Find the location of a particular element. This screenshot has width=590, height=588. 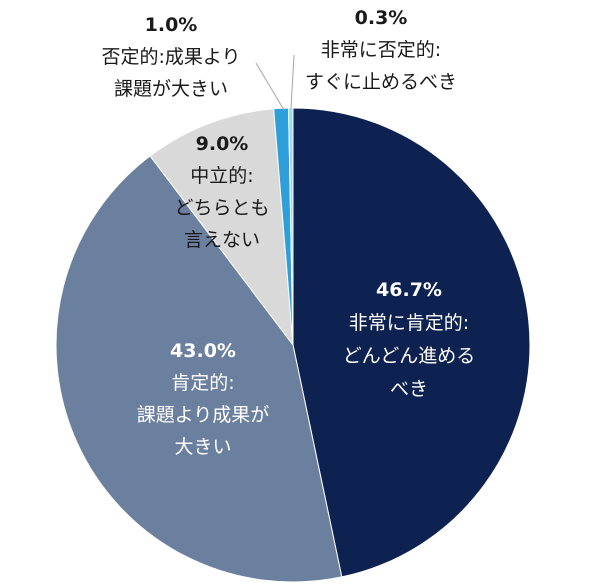

slice-percent-3: 1.0% is located at coordinates (171, 25).